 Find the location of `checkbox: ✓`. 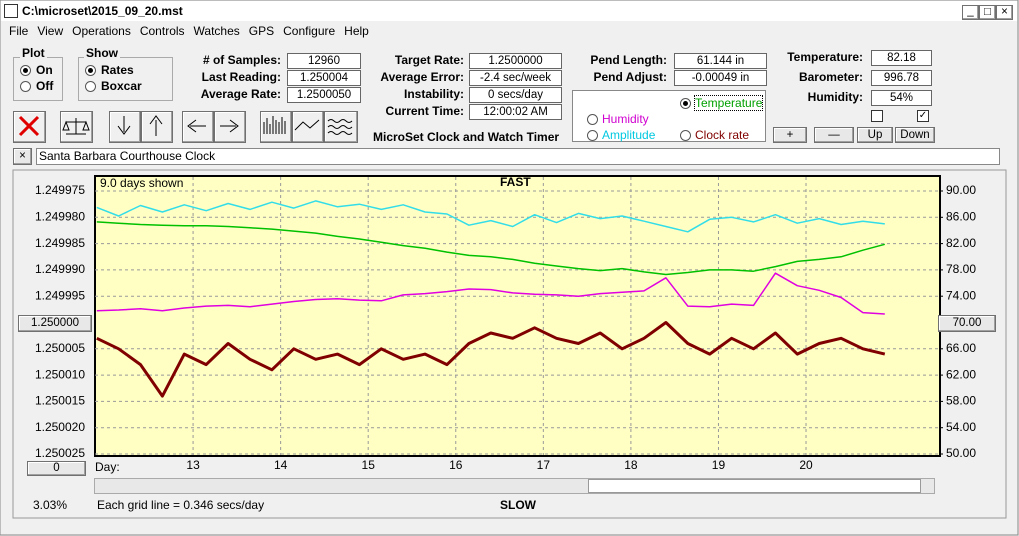

checkbox: ✓ is located at coordinates (923, 116).